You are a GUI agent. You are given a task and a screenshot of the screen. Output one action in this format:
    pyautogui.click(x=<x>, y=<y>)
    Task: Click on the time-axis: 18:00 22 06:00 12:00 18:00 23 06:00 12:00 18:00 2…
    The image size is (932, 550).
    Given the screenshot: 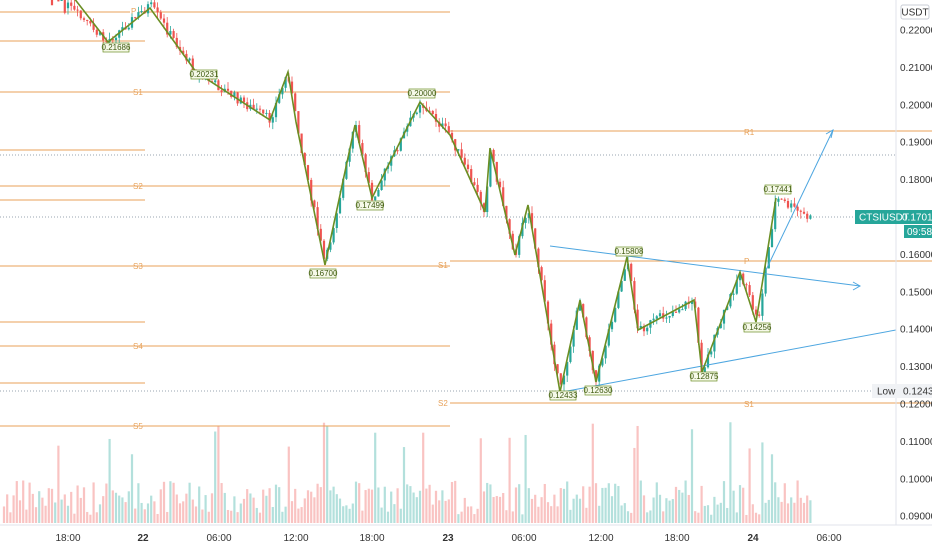 What is the action you would take?
    pyautogui.click(x=466, y=534)
    